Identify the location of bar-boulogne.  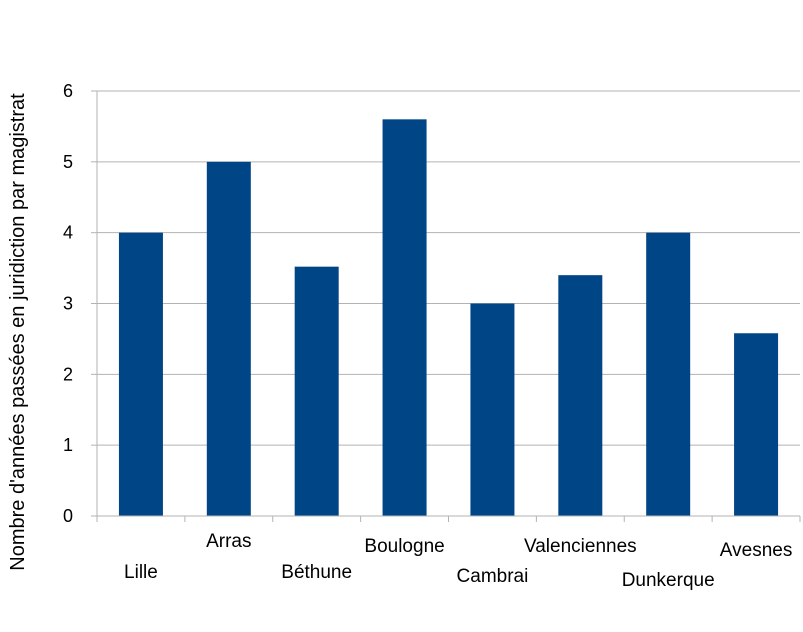
(404, 317).